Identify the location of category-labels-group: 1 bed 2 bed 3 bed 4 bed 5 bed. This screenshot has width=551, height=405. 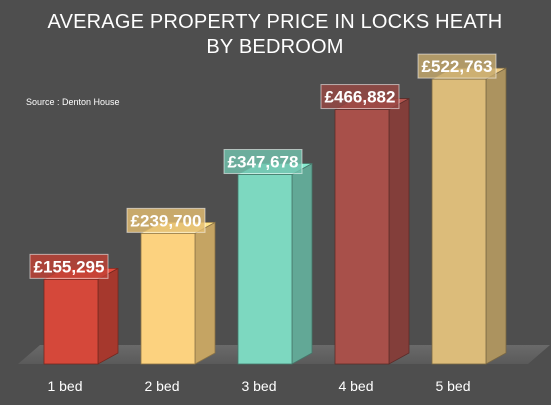
(258, 386).